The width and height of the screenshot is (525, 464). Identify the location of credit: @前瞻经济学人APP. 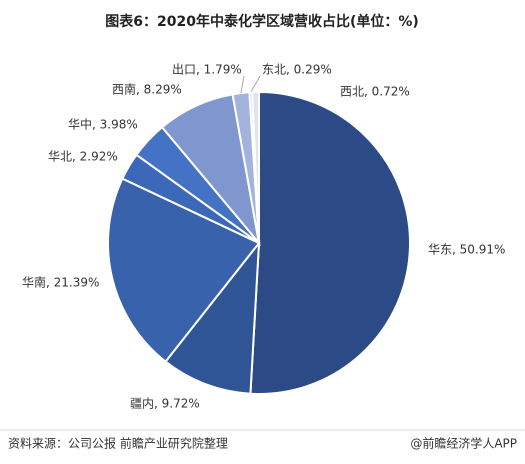
(463, 443).